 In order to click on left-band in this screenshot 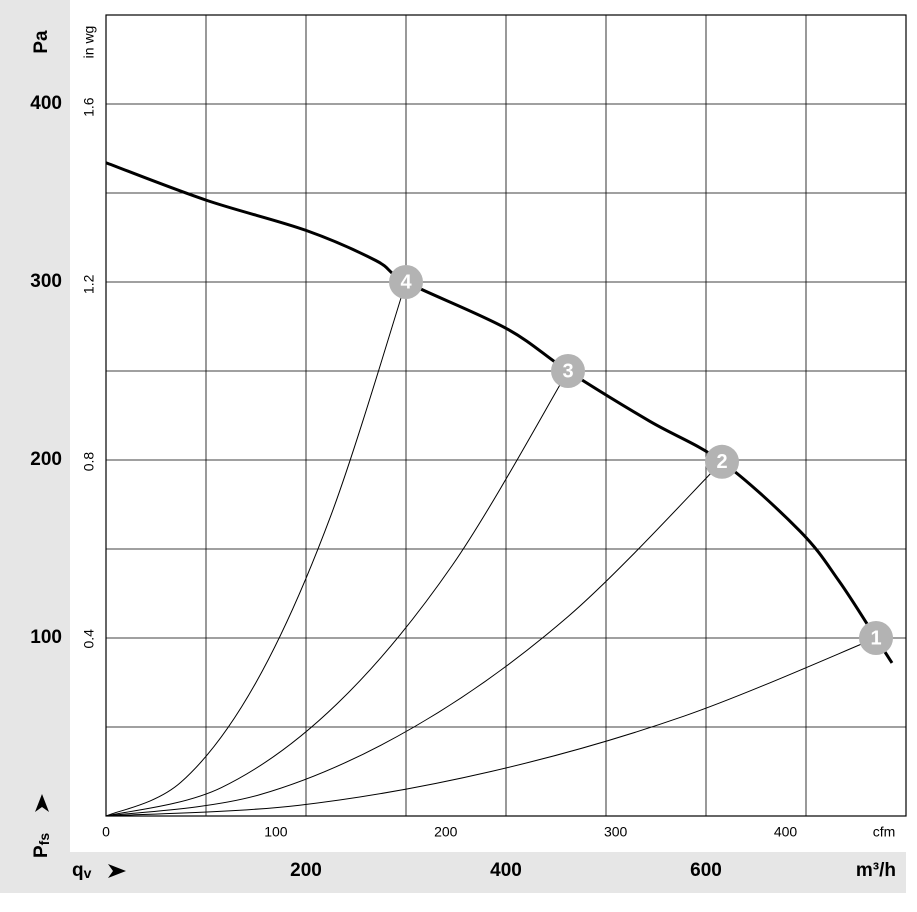, I will do `click(35, 446)`.